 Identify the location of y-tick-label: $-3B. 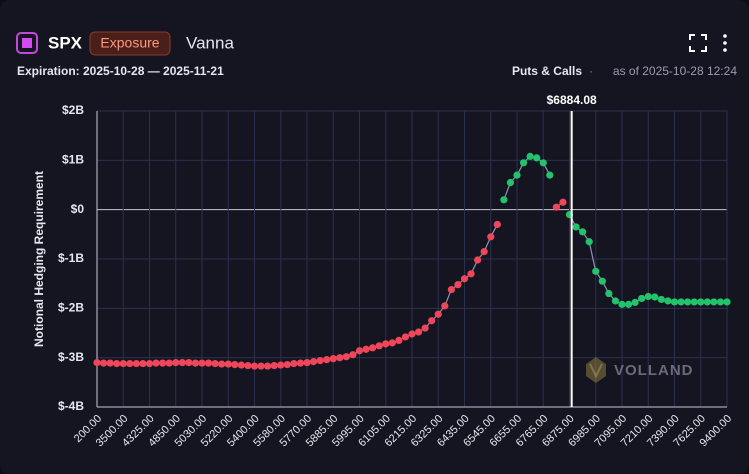
(71, 357).